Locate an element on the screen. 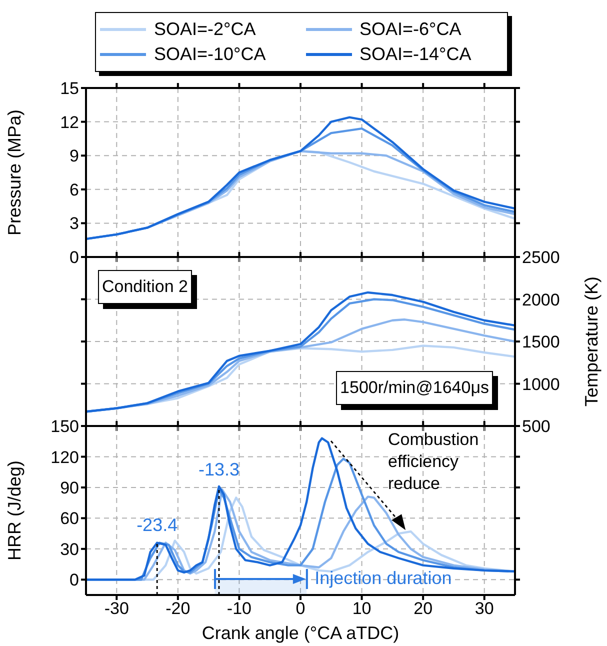  y2-tick-label: 2000 is located at coordinates (541, 300).